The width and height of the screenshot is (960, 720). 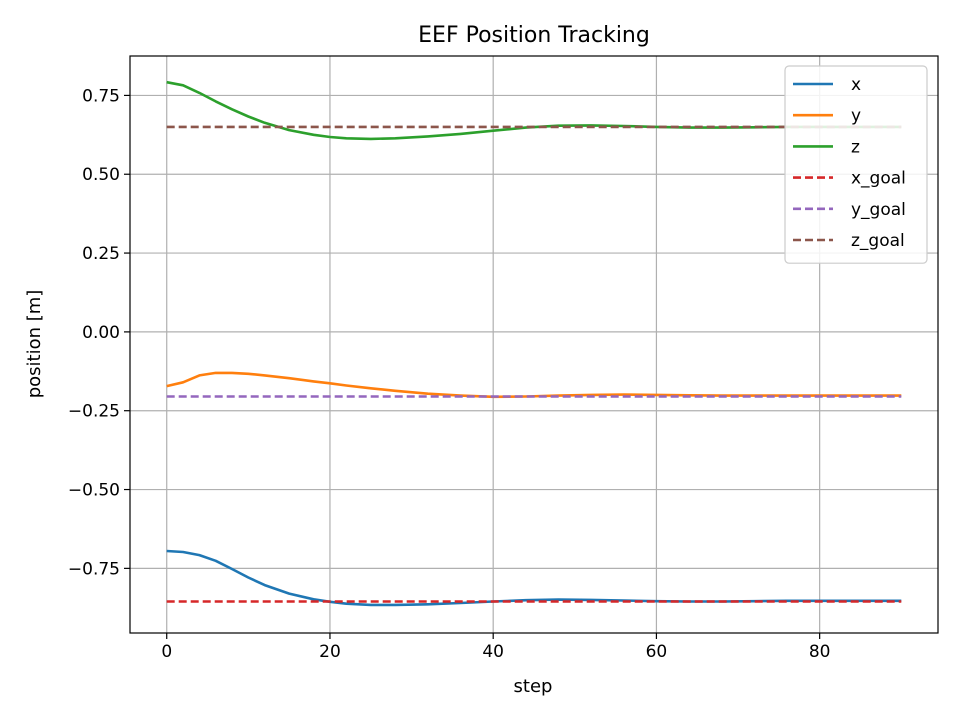 I want to click on y-tick-label: 0.75, so click(x=101, y=96).